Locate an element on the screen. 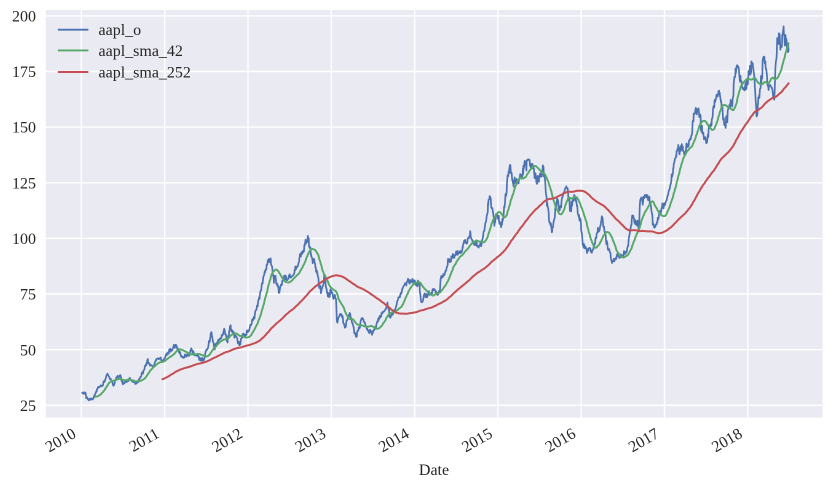 This screenshot has height=492, width=831. svg-text: 125 is located at coordinates (24, 183).